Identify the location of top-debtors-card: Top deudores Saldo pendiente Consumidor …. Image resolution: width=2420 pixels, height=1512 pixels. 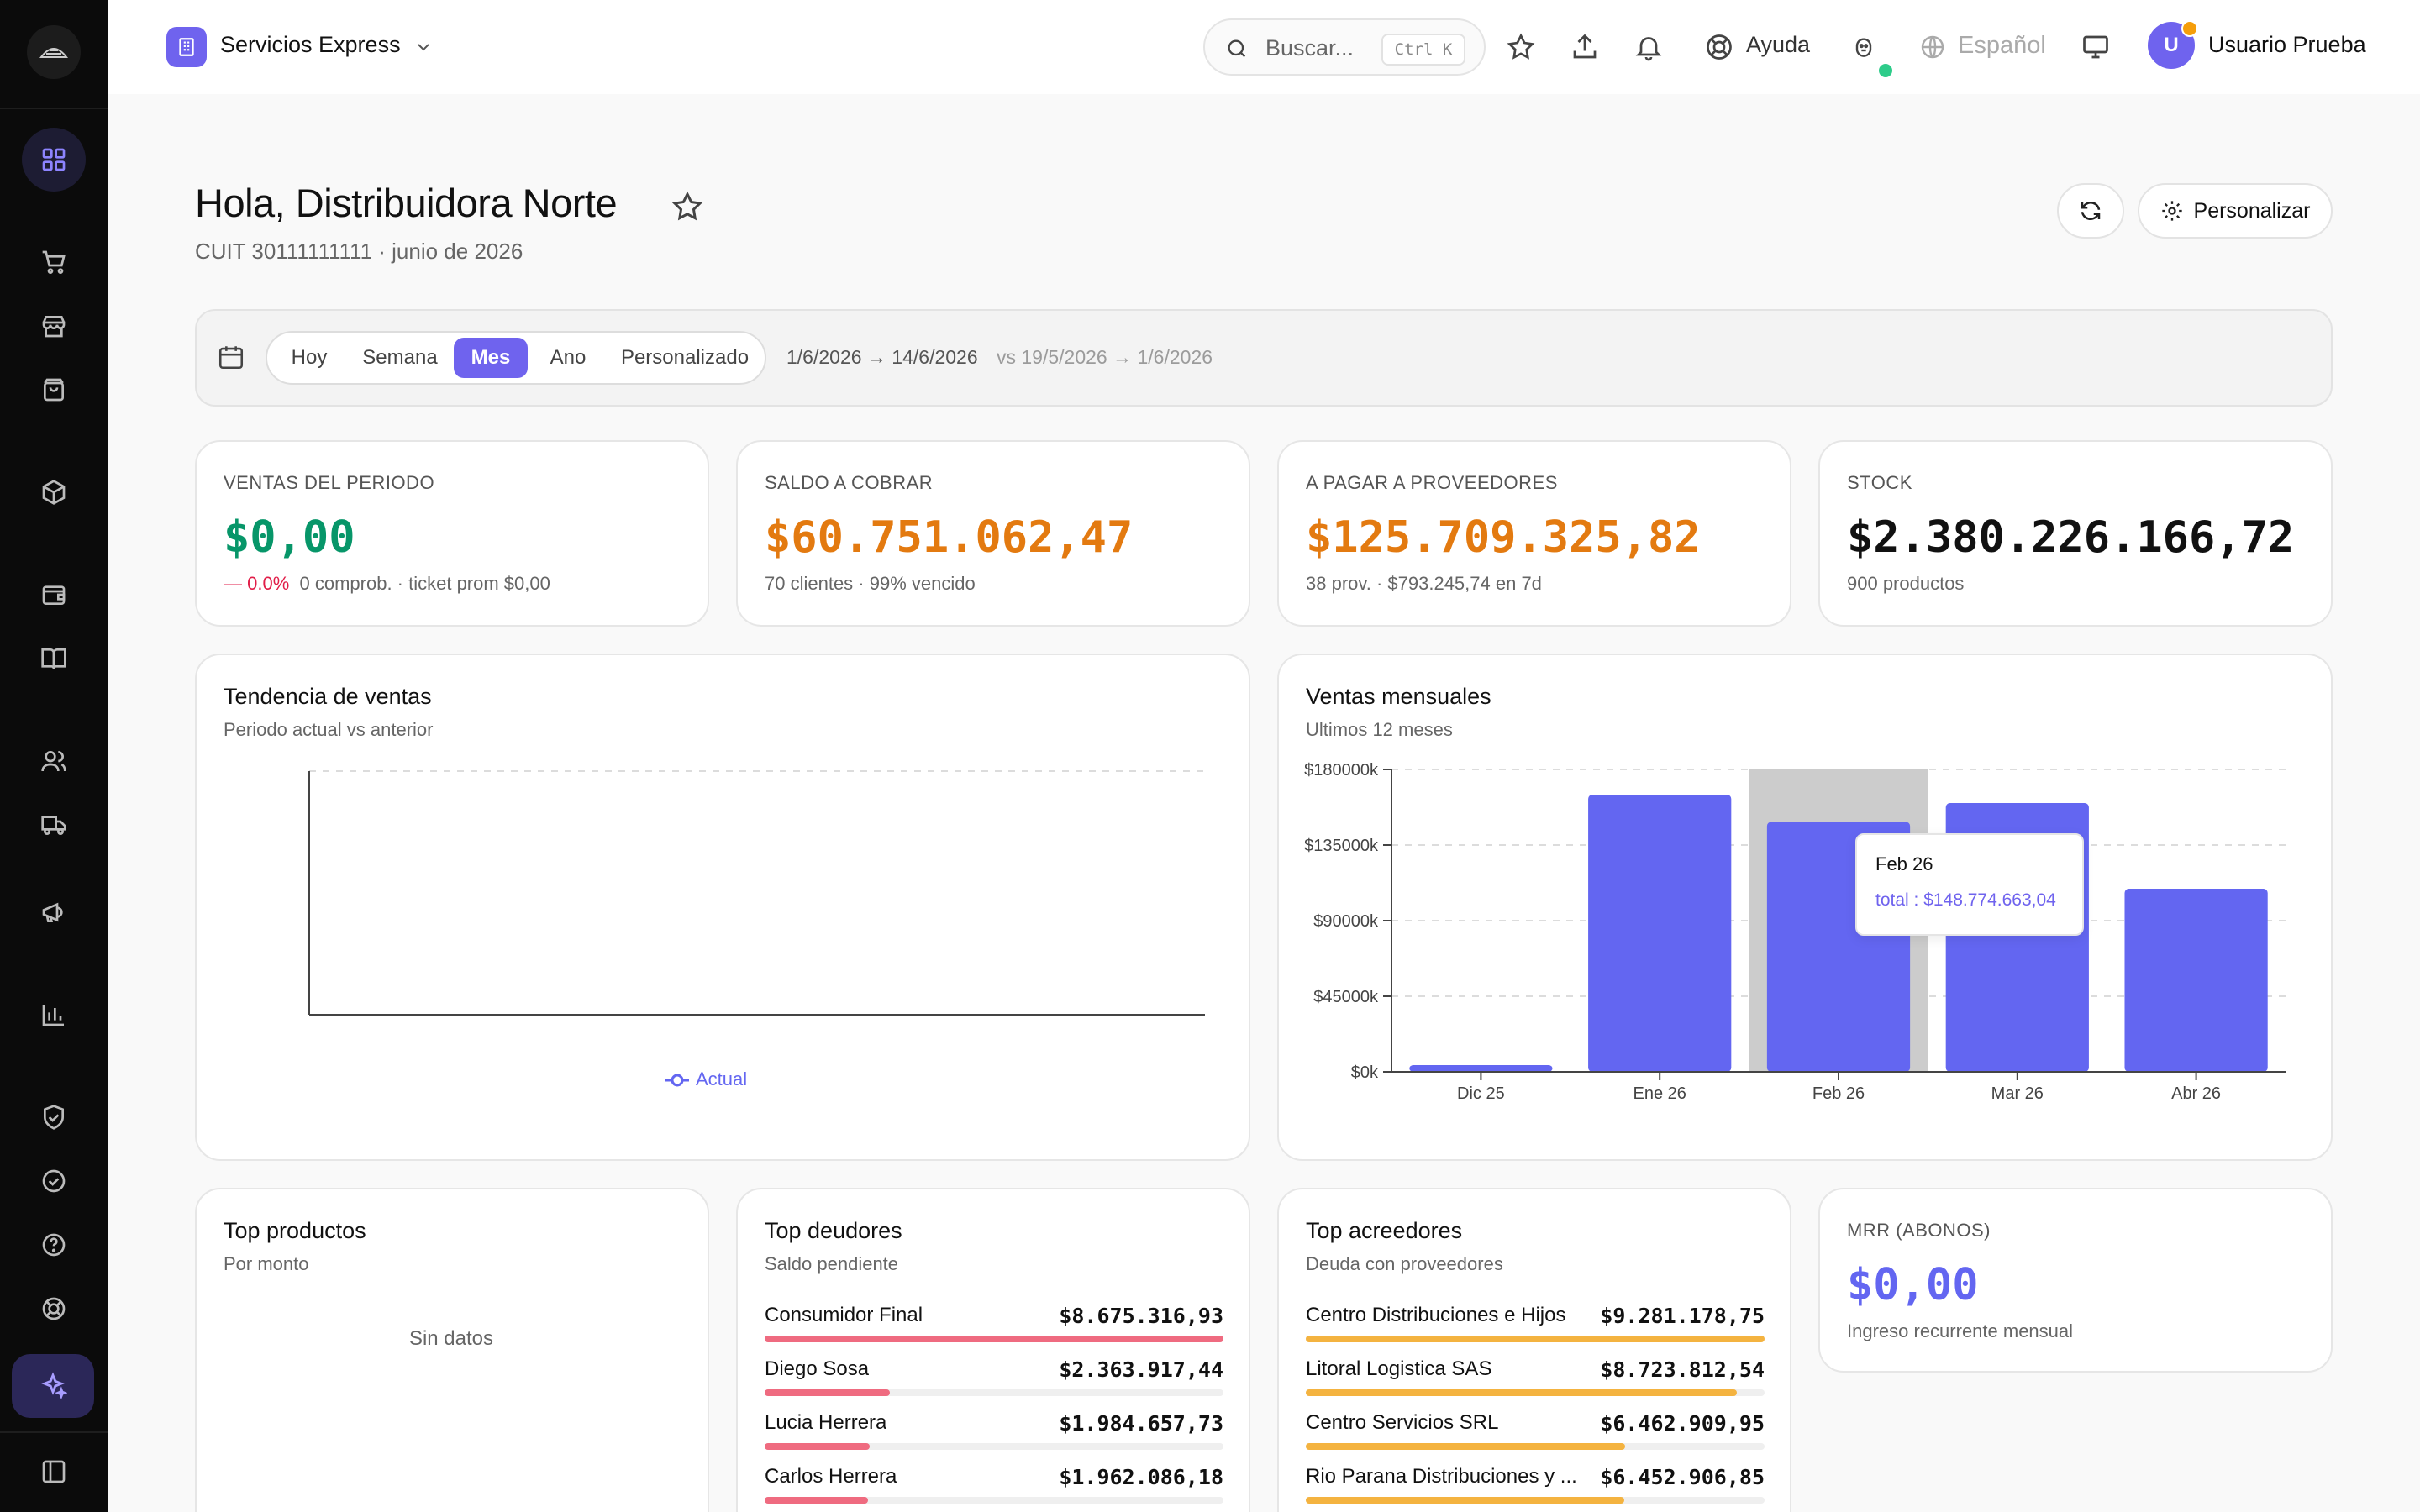
(993, 1350).